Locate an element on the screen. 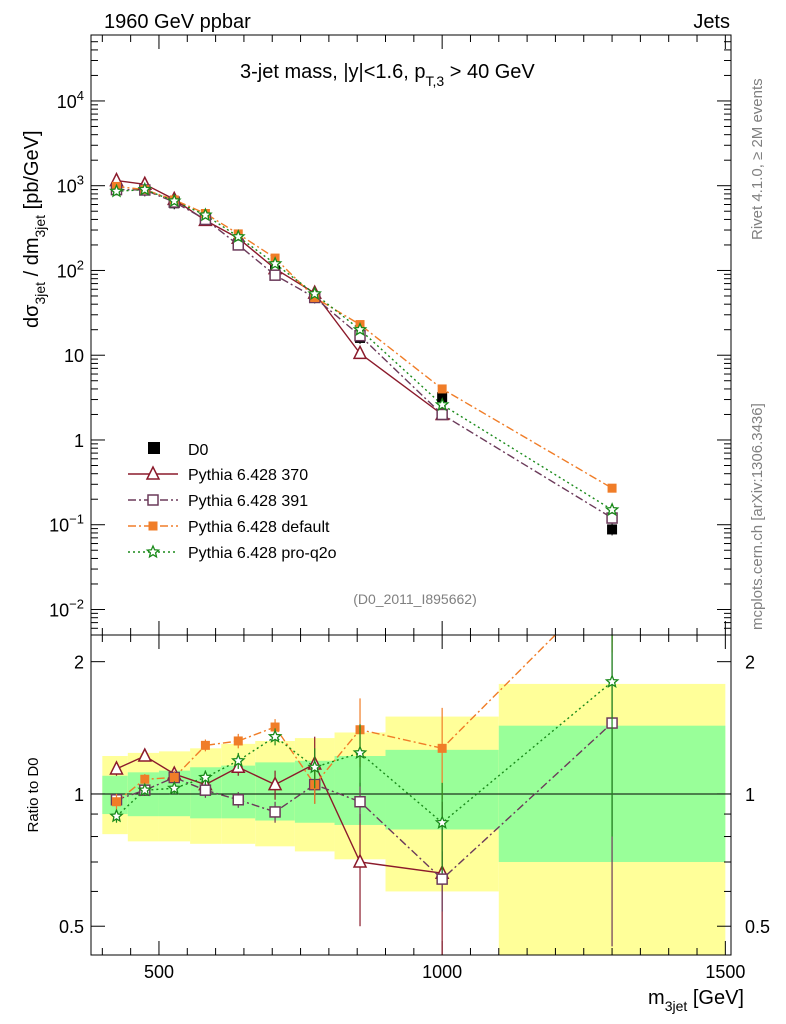 The height and width of the screenshot is (1024, 786). ratio-tick-label: 2 is located at coordinates (79, 663).